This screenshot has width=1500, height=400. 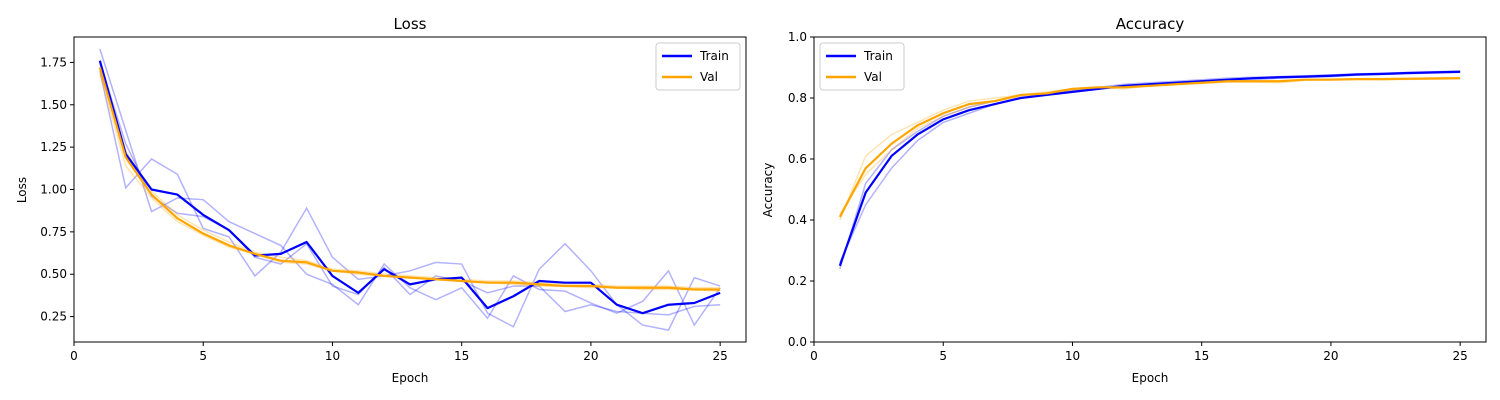 I want to click on accuracy-legend-train-label: Train, so click(x=878, y=56).